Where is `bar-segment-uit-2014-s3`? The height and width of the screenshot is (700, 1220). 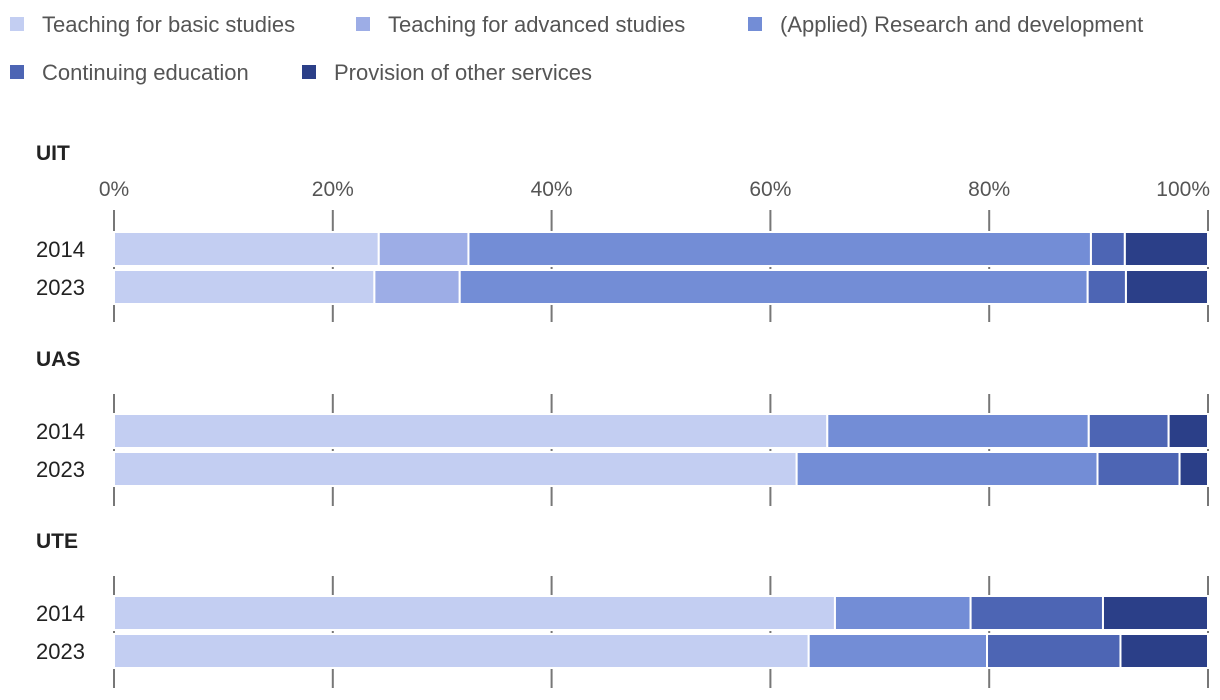
bar-segment-uit-2014-s3 is located at coordinates (779, 249).